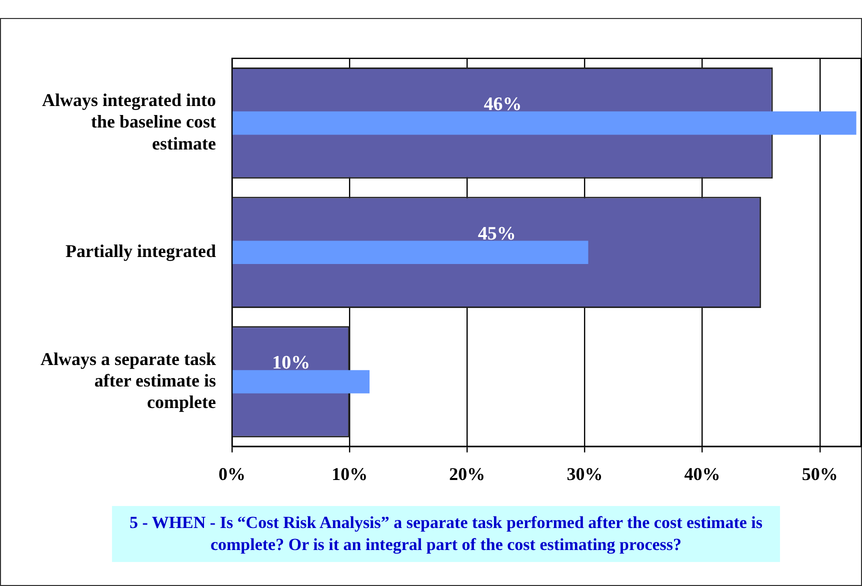 The width and height of the screenshot is (862, 586). Describe the element at coordinates (350, 474) in the screenshot. I see `x-tick-label: 10%` at that location.